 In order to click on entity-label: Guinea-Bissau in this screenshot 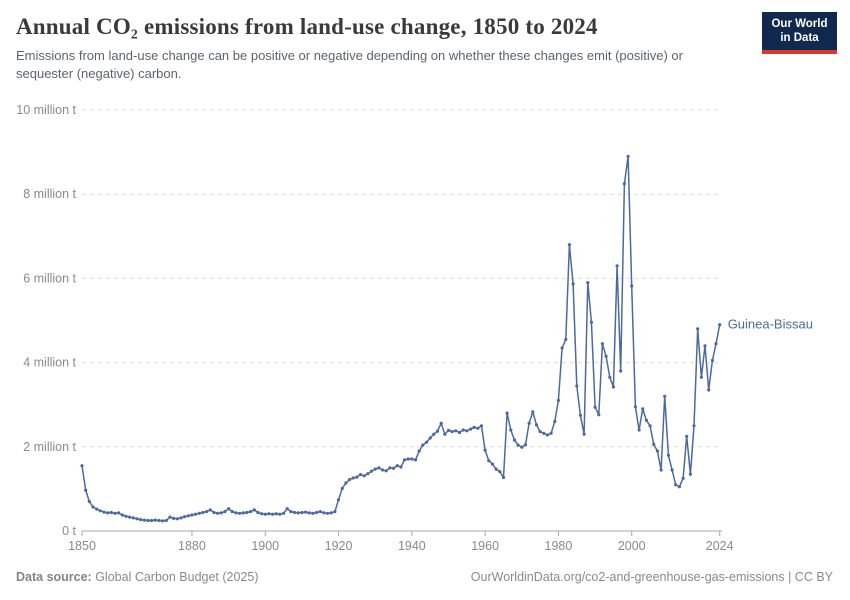, I will do `click(770, 324)`.